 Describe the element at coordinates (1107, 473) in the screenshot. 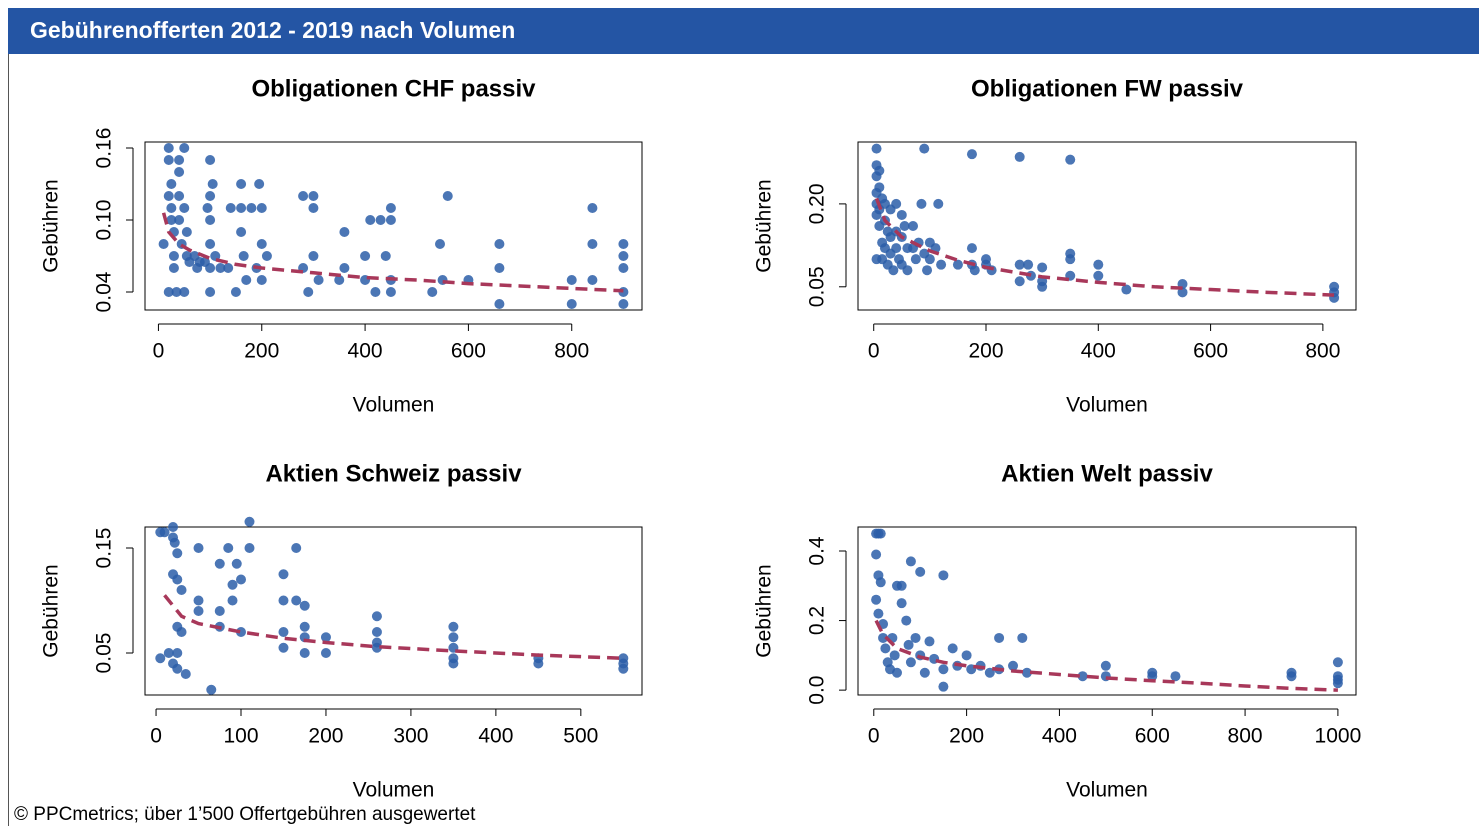

I see `chart-title: Aktien Welt passiv` at that location.